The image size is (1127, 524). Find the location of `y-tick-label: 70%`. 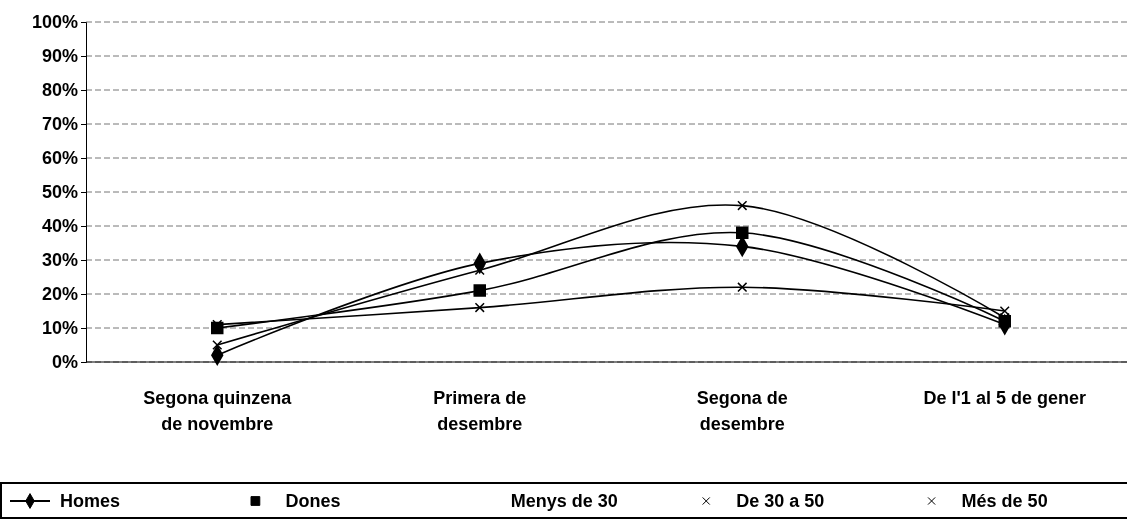

y-tick-label: 70% is located at coordinates (59, 124).